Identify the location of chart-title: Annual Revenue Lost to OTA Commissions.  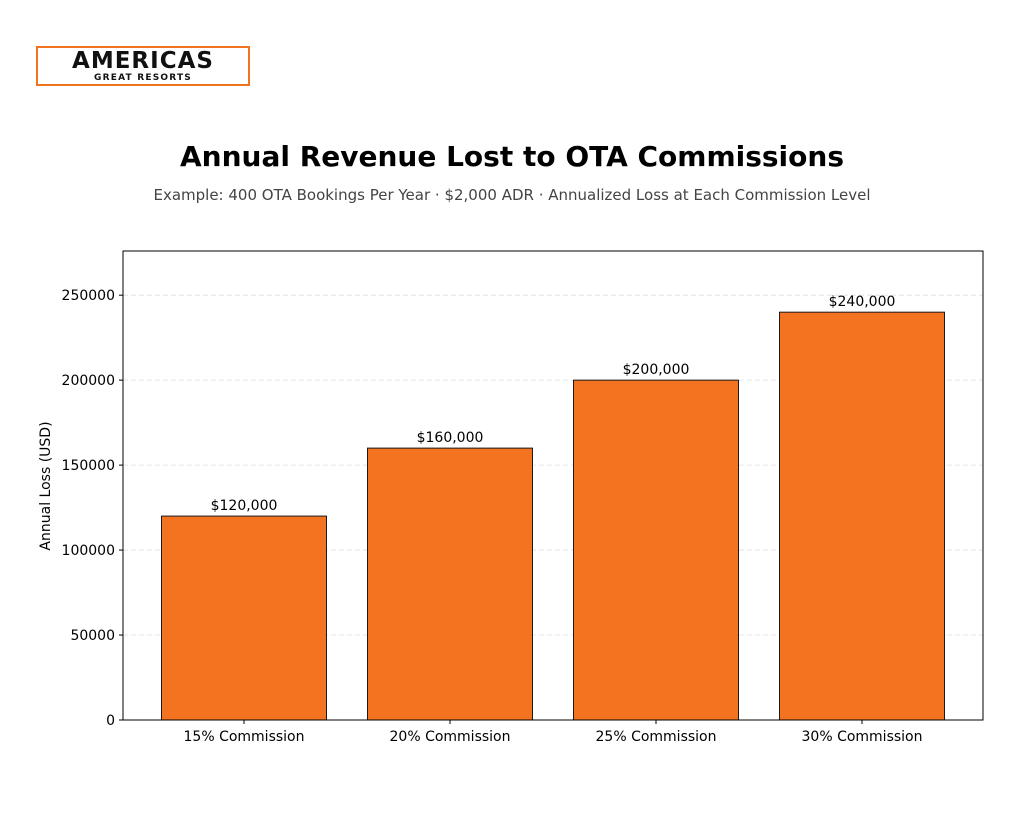
(511, 156).